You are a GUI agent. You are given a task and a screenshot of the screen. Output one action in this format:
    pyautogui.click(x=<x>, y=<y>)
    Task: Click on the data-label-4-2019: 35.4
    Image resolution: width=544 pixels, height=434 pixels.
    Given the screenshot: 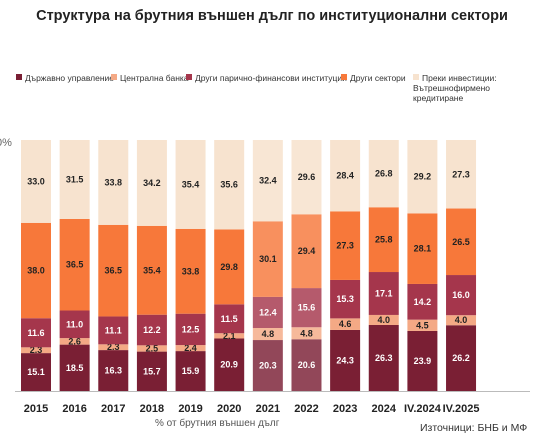 What is the action you would take?
    pyautogui.click(x=191, y=184)
    